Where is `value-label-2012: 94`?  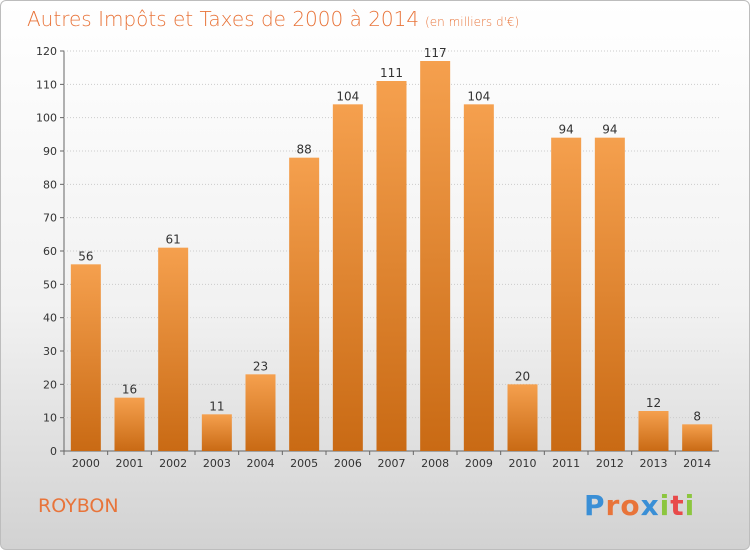 value-label-2012: 94 is located at coordinates (609, 130).